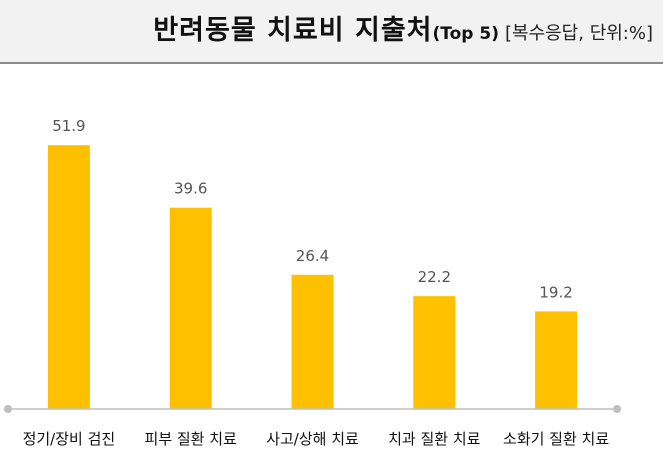 This screenshot has width=663, height=467. I want to click on data-label: 51.9, so click(68, 126).